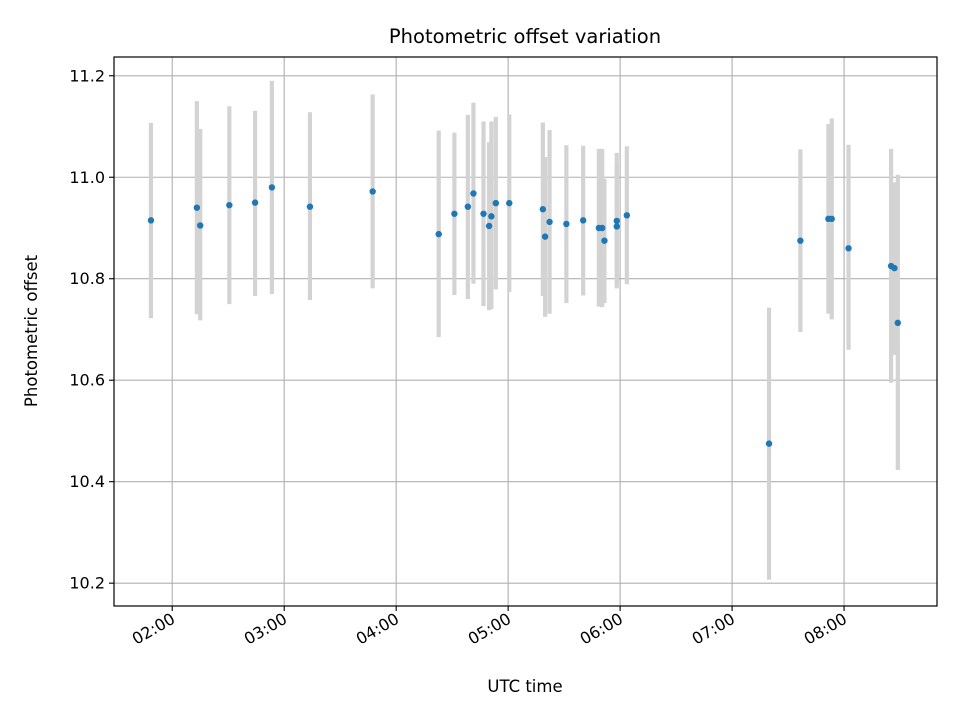  I want to click on y-tick-label: 11.0, so click(87, 177).